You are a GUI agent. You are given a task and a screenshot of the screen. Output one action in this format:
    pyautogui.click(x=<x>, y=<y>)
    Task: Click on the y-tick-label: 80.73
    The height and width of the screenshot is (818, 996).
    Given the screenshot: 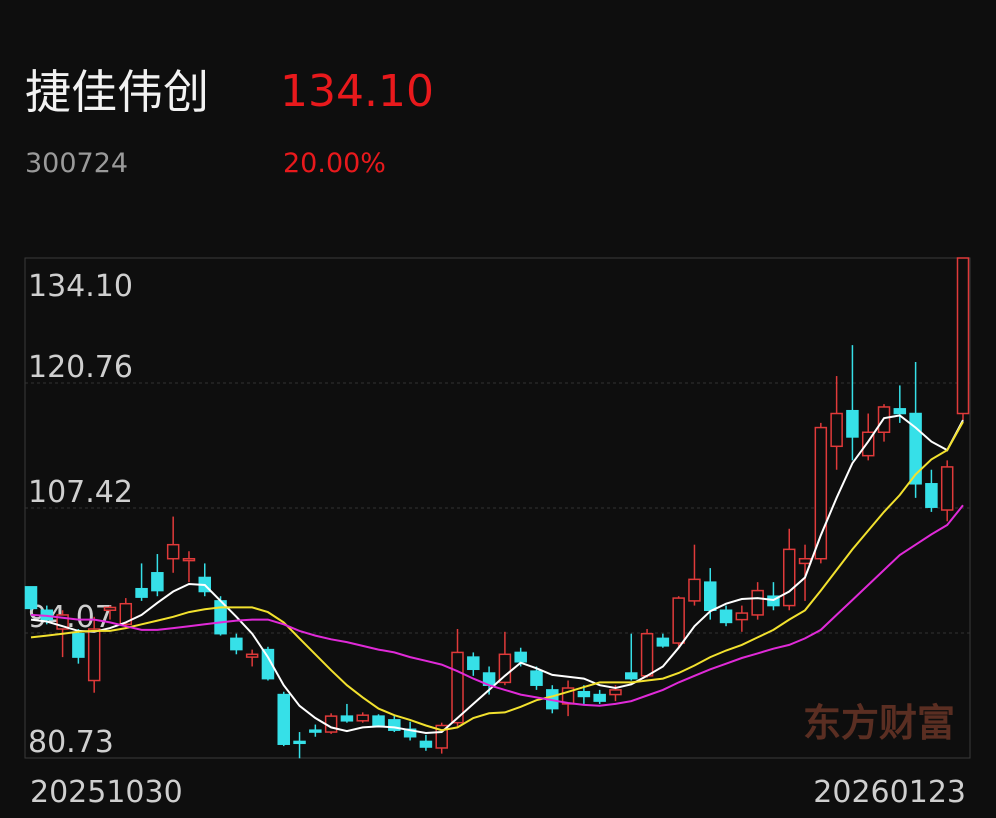 What is the action you would take?
    pyautogui.click(x=71, y=742)
    